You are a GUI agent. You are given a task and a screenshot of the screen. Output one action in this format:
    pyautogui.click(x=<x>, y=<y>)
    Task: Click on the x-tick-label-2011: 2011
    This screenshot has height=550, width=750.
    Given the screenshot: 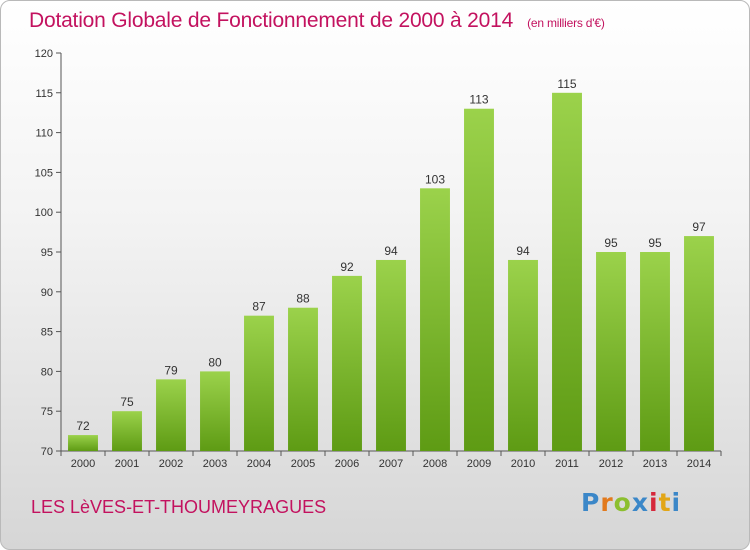 What is the action you would take?
    pyautogui.click(x=567, y=464)
    